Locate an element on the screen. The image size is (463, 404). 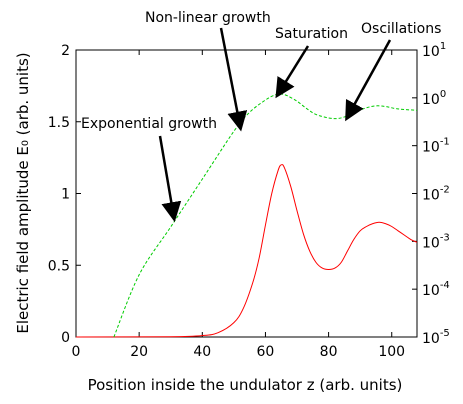
annotation-label: Exponential growth is located at coordinates (149, 124).